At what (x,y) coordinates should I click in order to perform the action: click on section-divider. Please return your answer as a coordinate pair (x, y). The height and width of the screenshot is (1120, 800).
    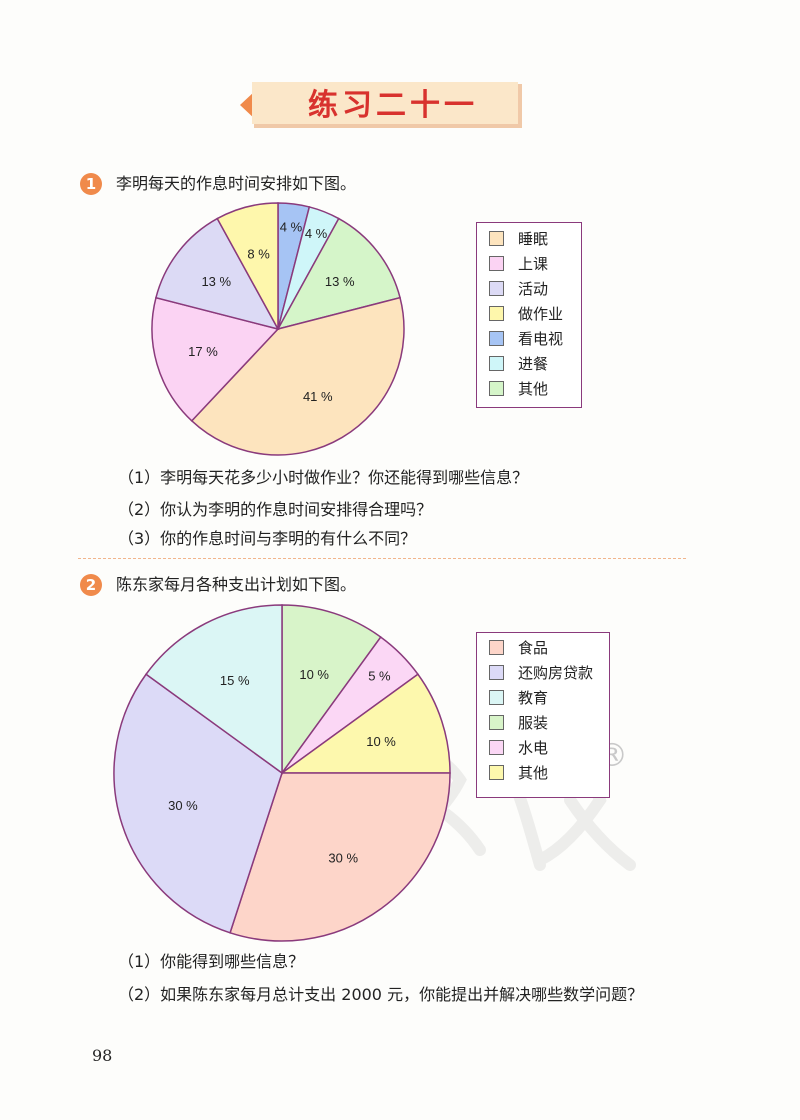
    Looking at the image, I should click on (382, 558).